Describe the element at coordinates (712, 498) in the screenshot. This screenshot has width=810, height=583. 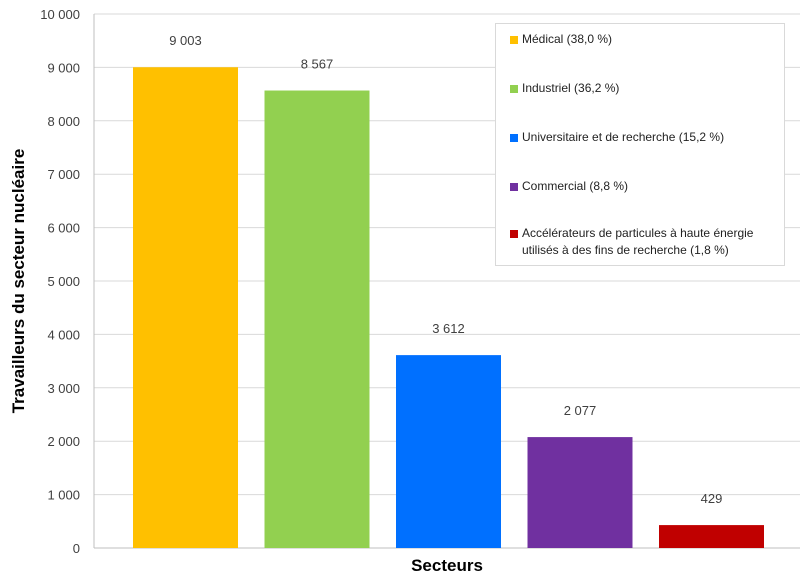
I see `data-label: 429` at that location.